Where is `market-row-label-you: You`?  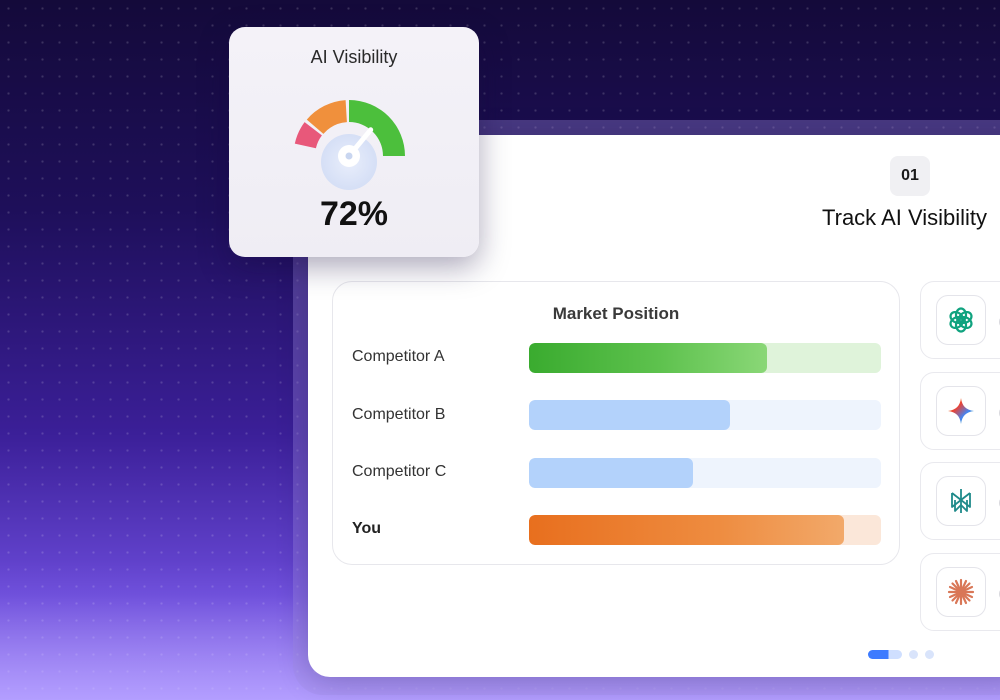
market-row-label-you: You is located at coordinates (367, 528).